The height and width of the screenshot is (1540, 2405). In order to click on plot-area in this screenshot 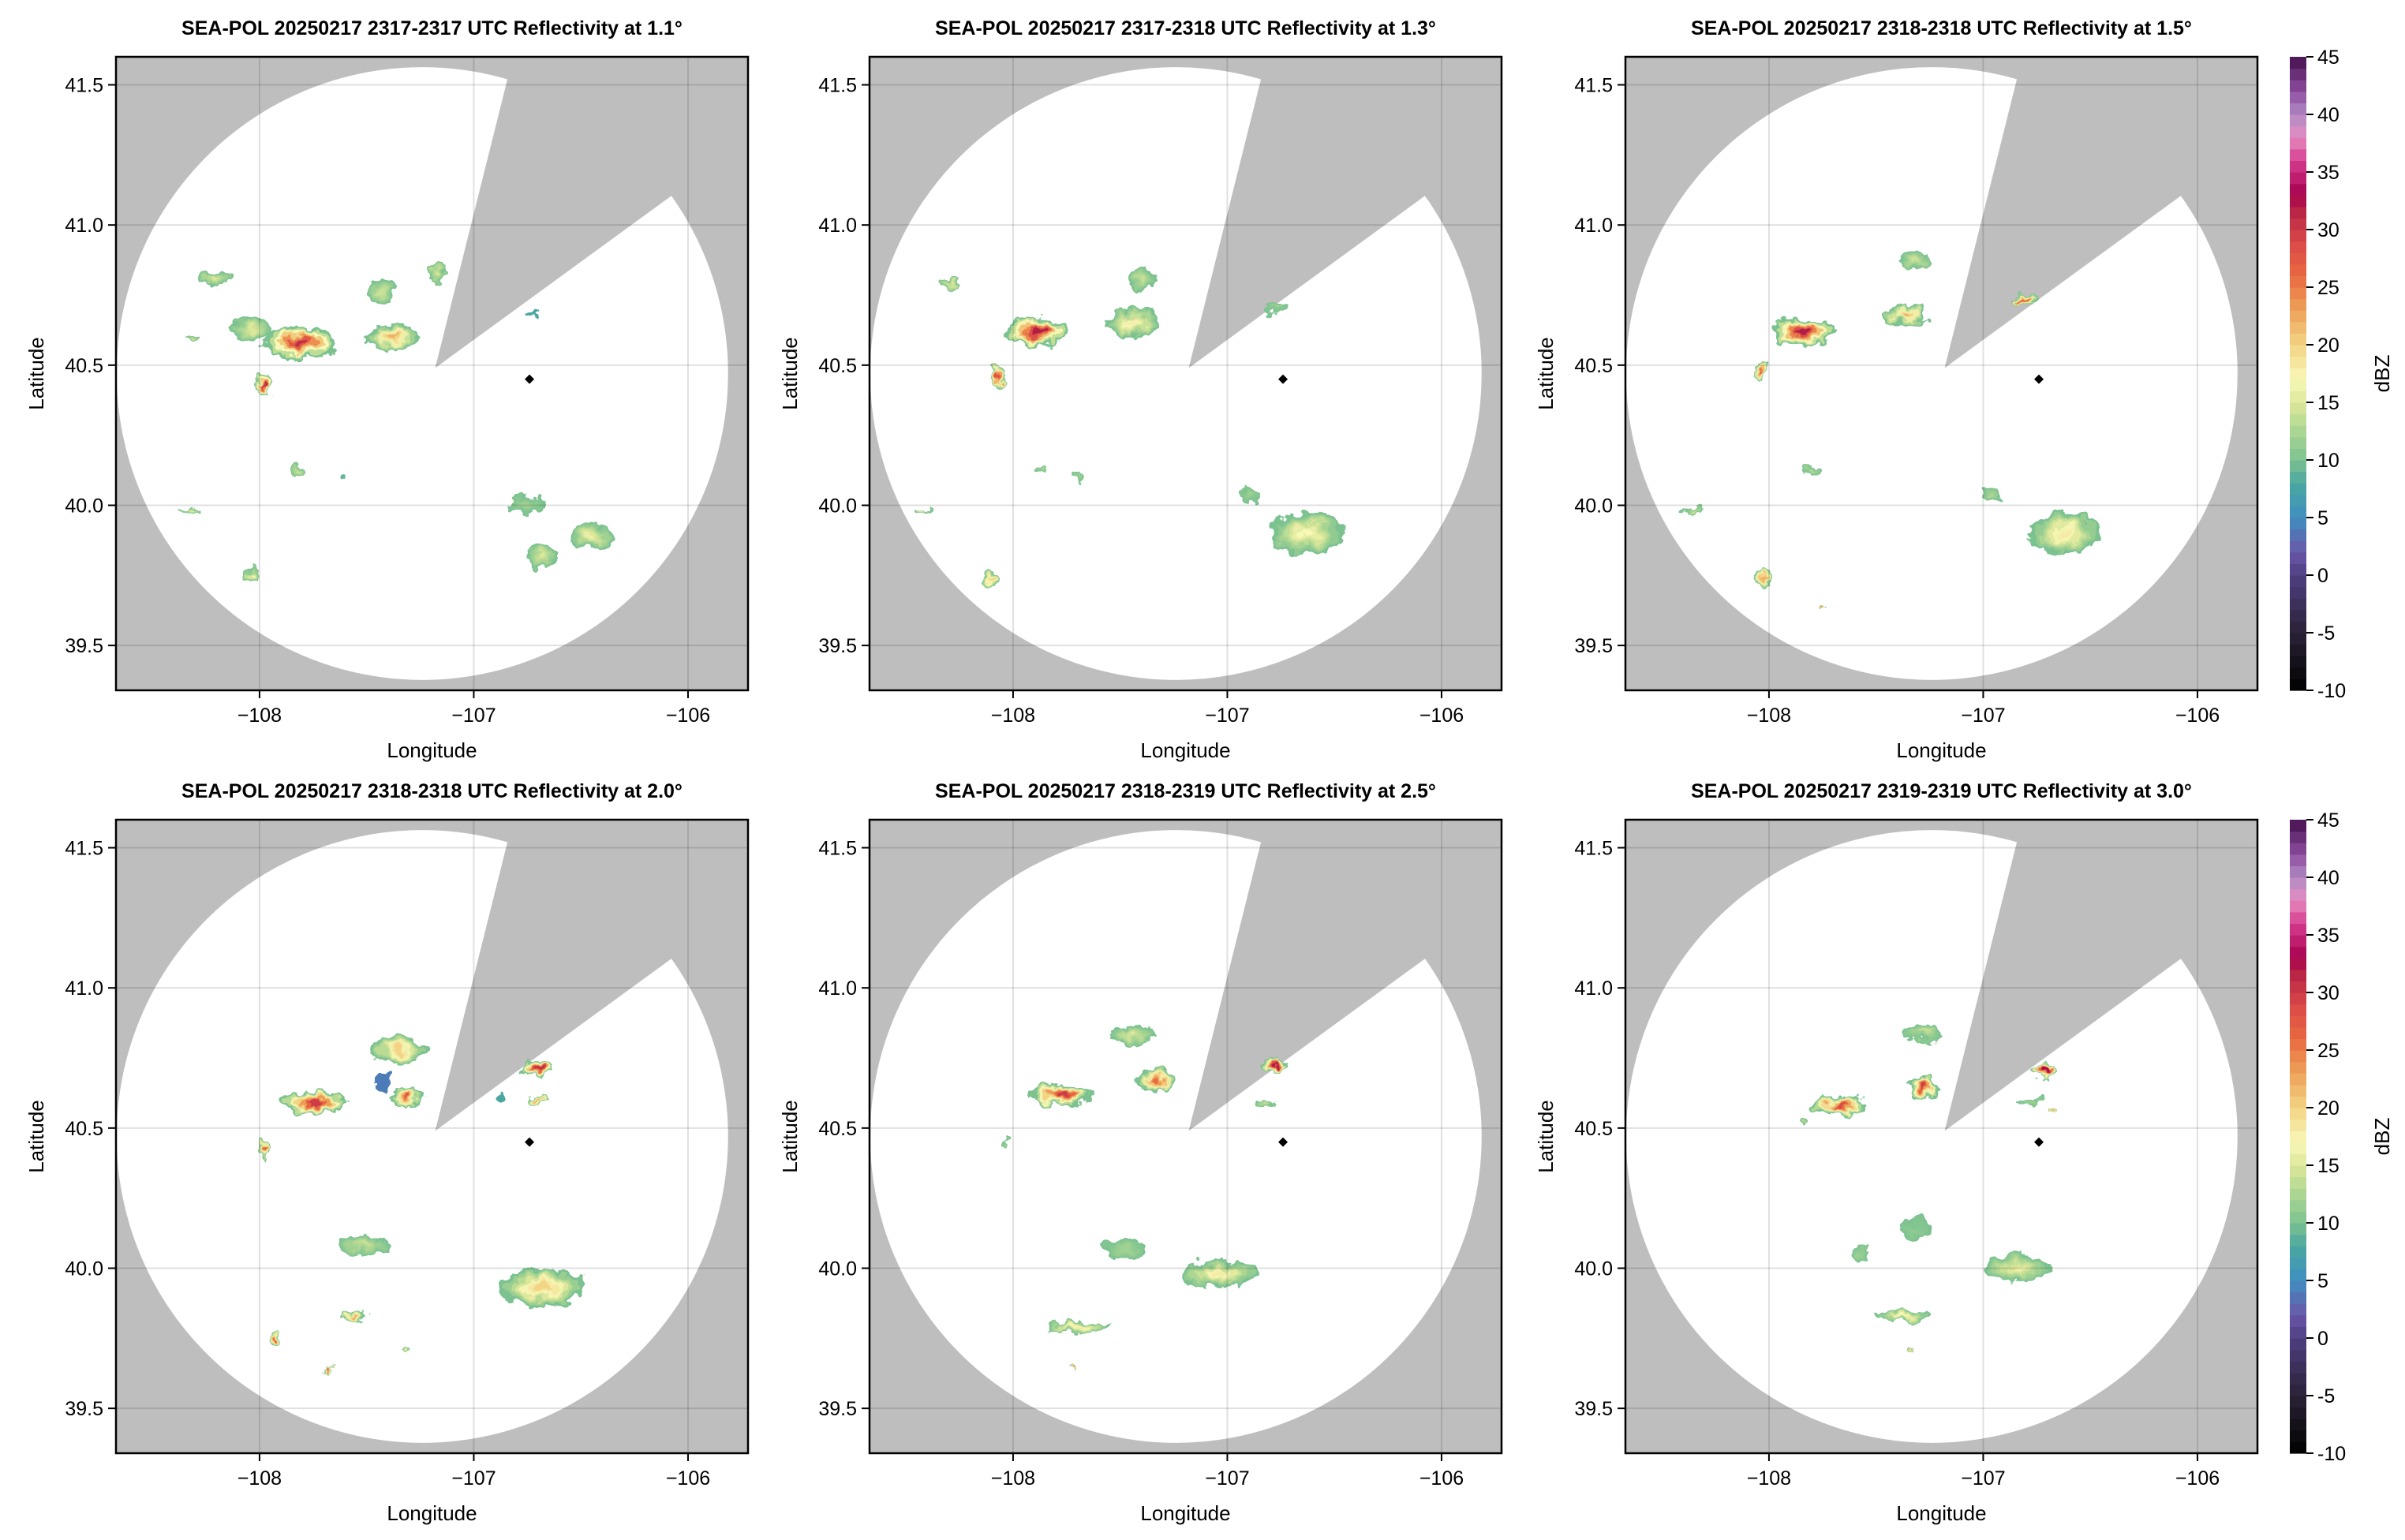, I will do `click(1186, 1136)`.